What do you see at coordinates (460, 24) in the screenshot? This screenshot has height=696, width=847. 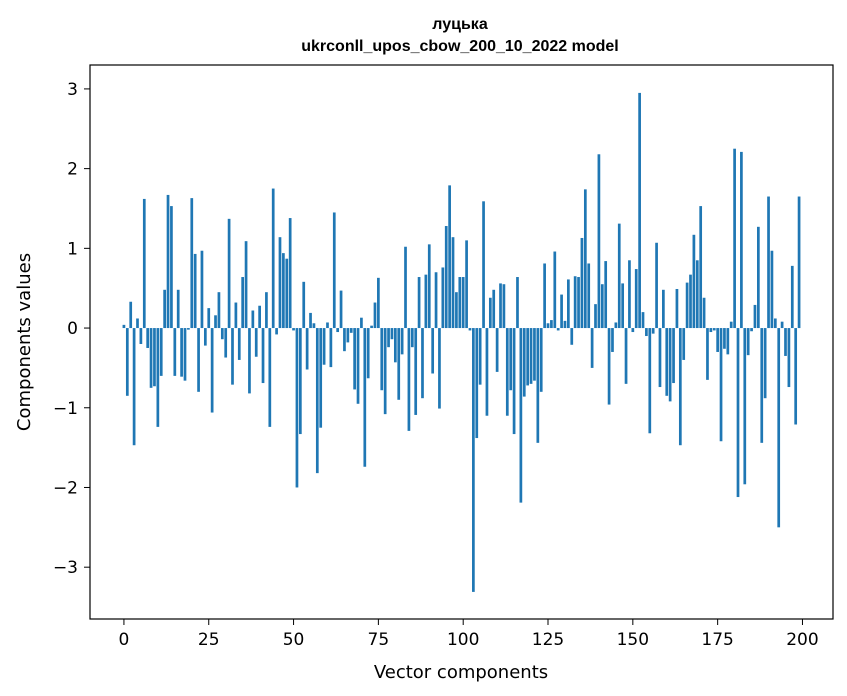 I see `chart-title: луцька` at bounding box center [460, 24].